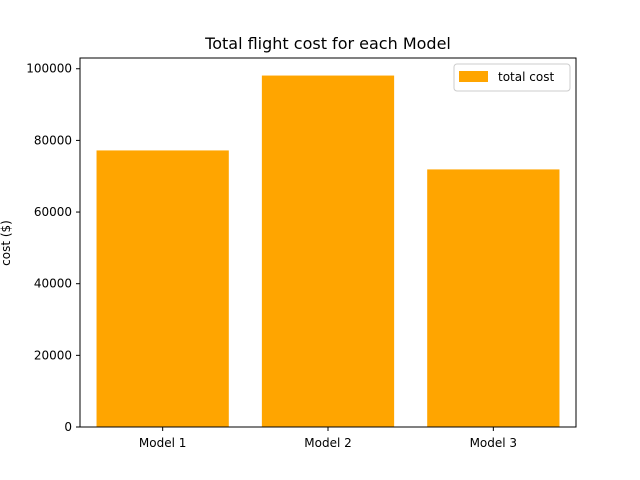 Image resolution: width=640 pixels, height=480 pixels. I want to click on legend-box, so click(512, 77).